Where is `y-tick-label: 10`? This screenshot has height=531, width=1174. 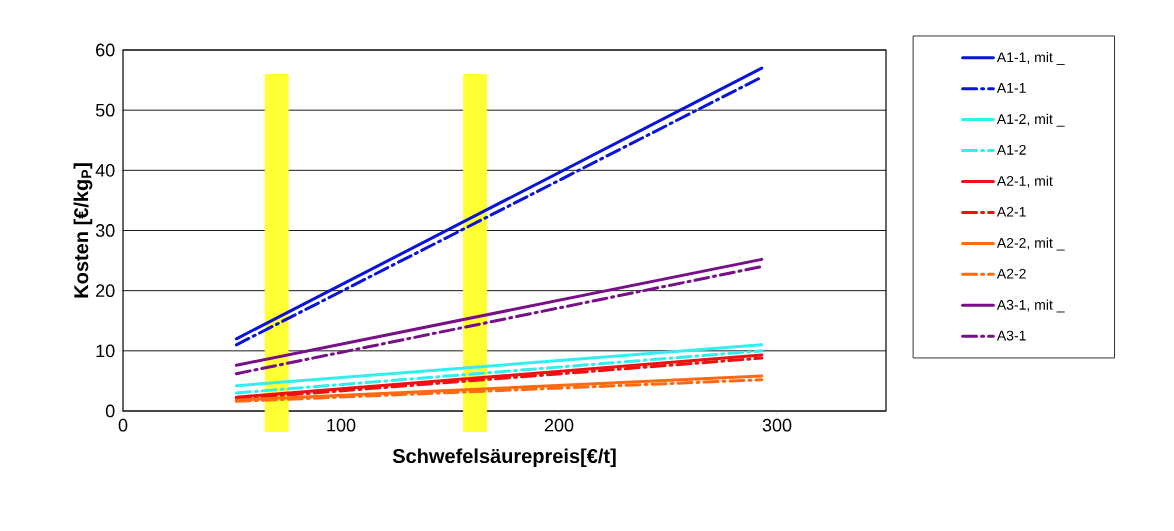
y-tick-label: 10 is located at coordinates (105, 351).